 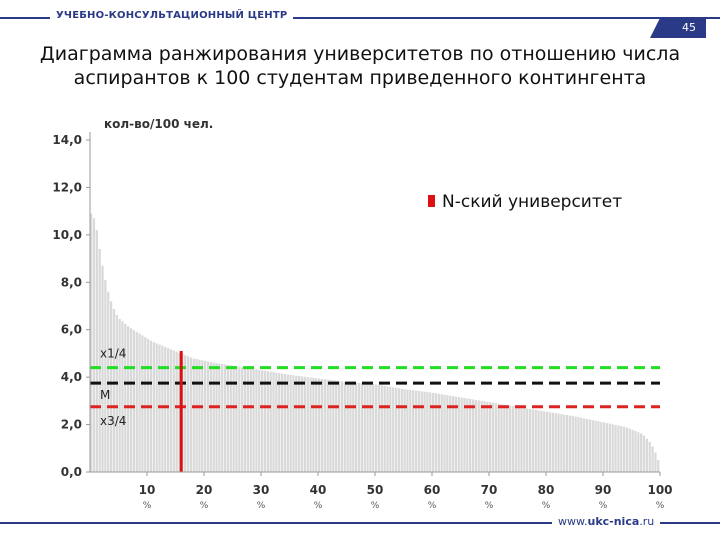 I want to click on x-tick-label: 60, so click(x=432, y=490).